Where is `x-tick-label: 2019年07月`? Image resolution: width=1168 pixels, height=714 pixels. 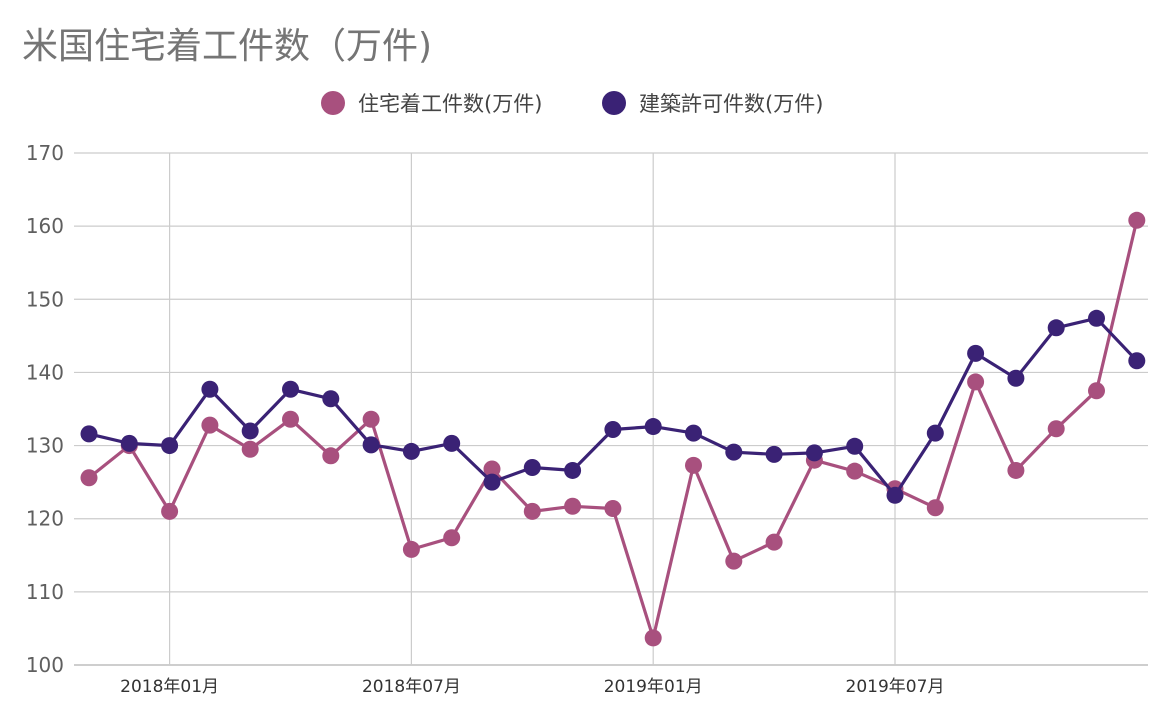 x-tick-label: 2019年07月 is located at coordinates (895, 687).